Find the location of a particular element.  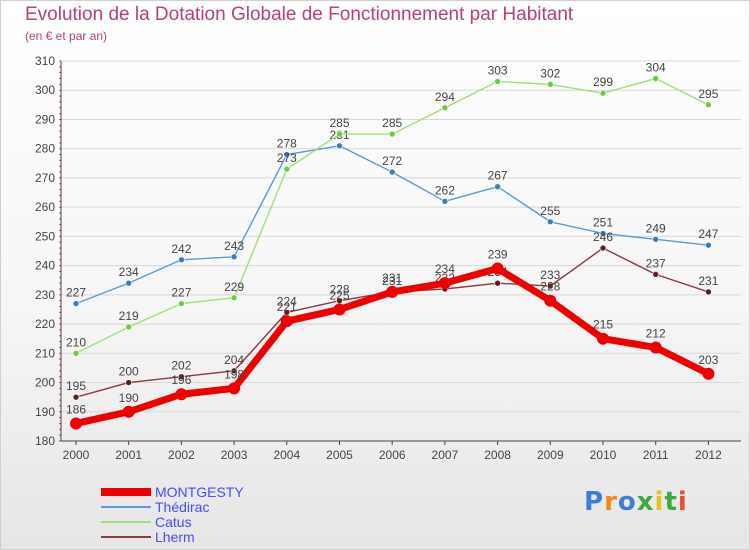

y-tick-label: 260 is located at coordinates (45, 207).